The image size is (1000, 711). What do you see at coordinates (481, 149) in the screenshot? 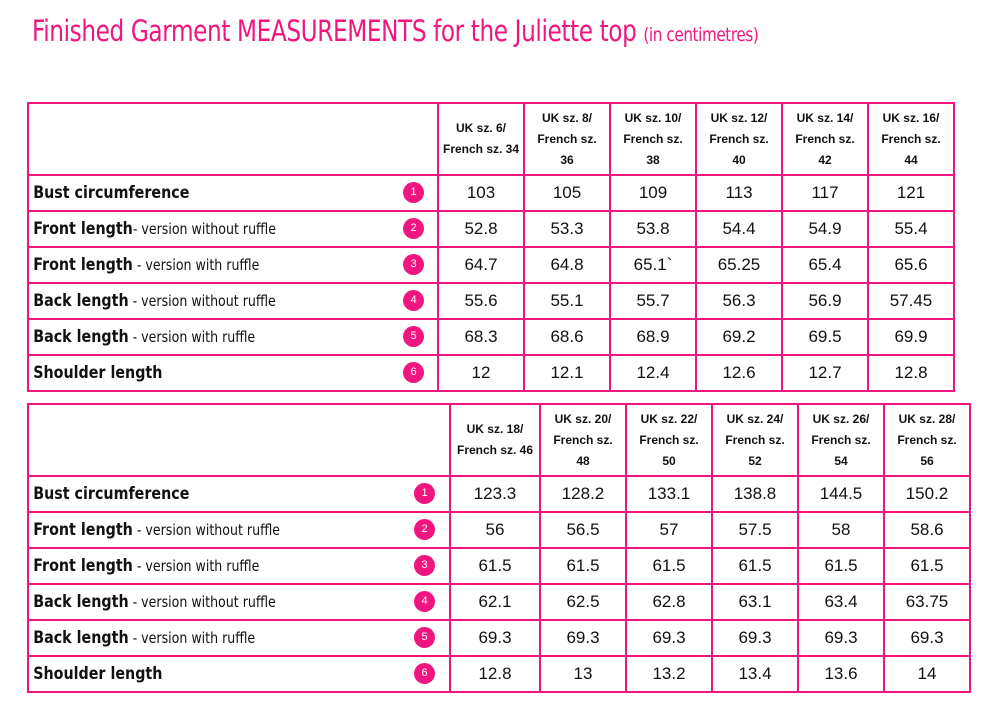
I see `size-header-line: French sz. 34` at bounding box center [481, 149].